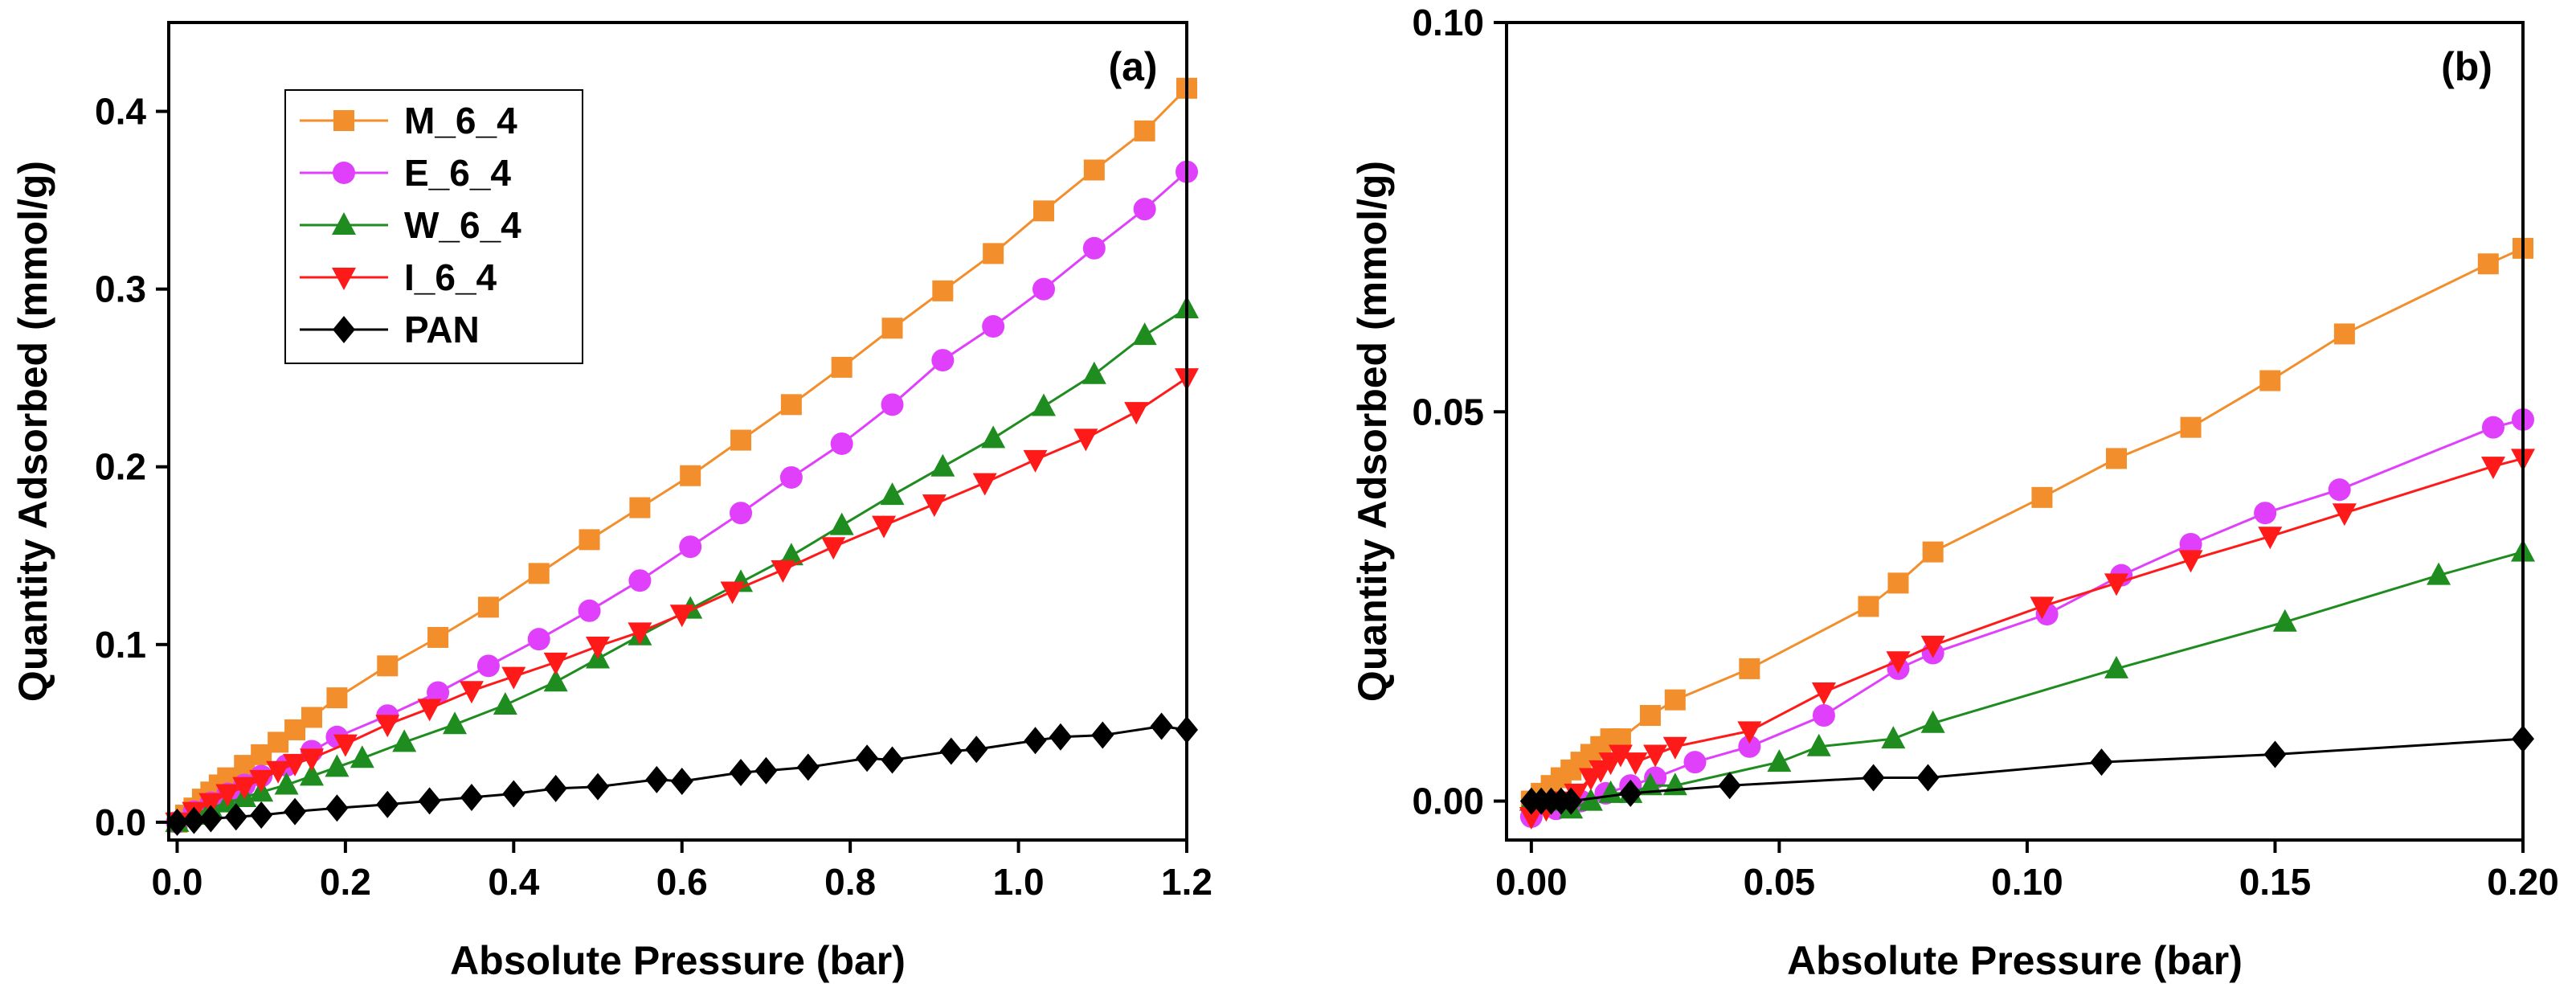  I want to click on x-tick-label: 0.05, so click(1780, 882).